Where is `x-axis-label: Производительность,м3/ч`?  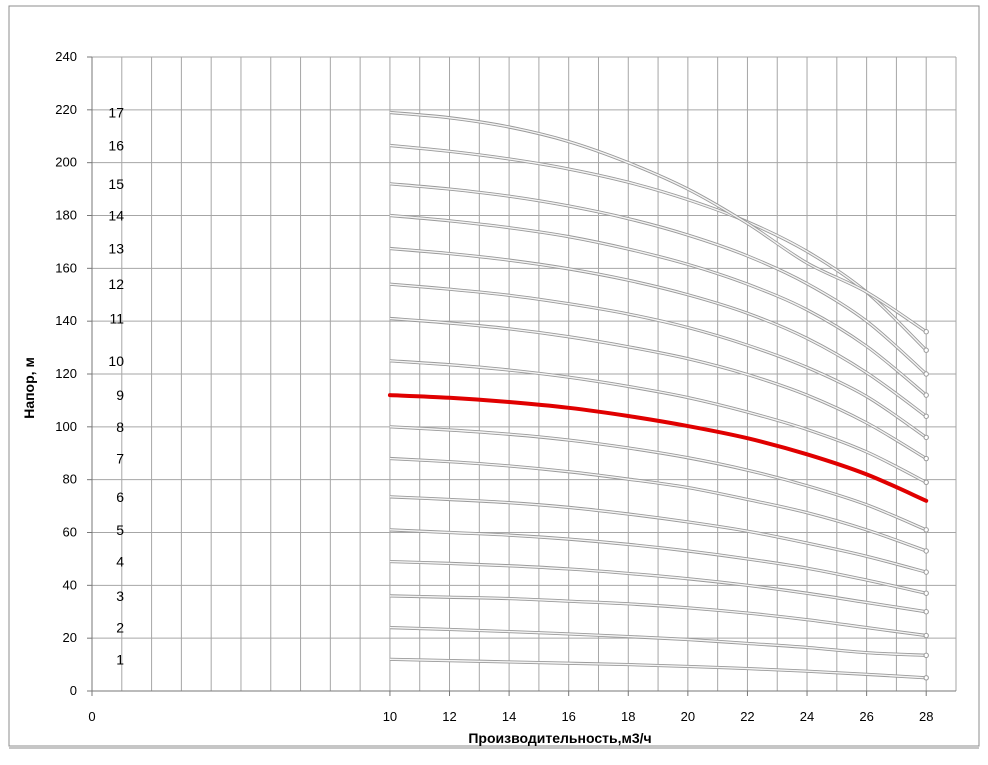
x-axis-label: Производительность,м3/ч is located at coordinates (559, 738).